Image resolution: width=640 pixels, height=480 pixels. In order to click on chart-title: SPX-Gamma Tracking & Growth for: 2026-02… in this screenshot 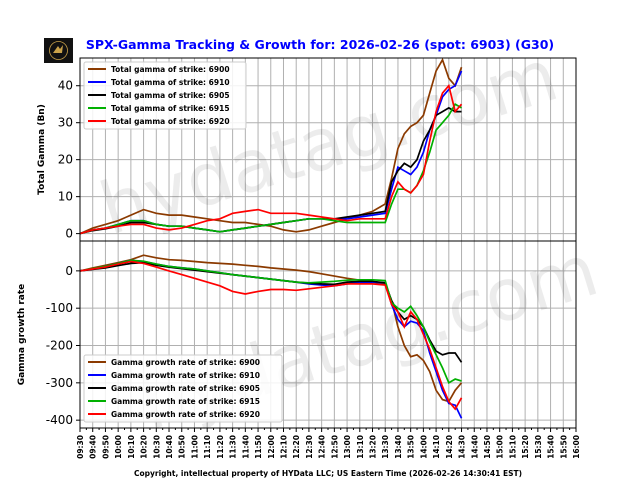, I will do `click(320, 44)`.